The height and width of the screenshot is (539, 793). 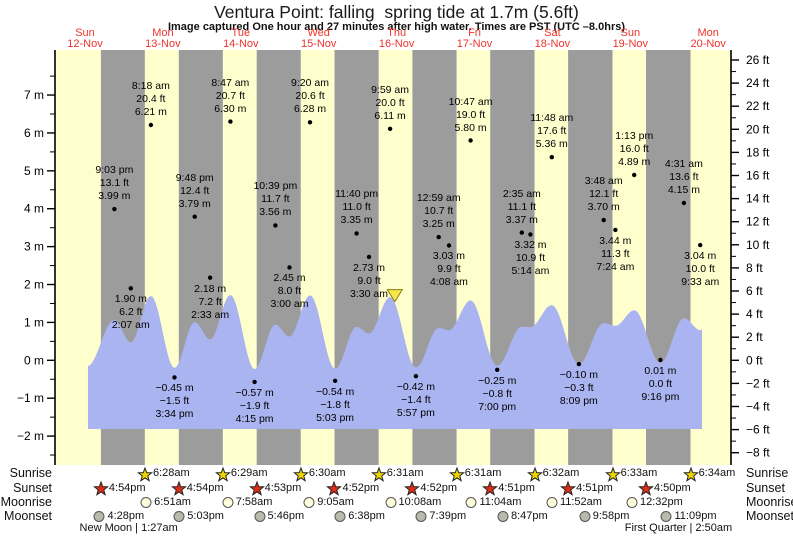 What do you see at coordinates (126, 515) in the screenshot?
I see `moonset-time: 4:28pm` at bounding box center [126, 515].